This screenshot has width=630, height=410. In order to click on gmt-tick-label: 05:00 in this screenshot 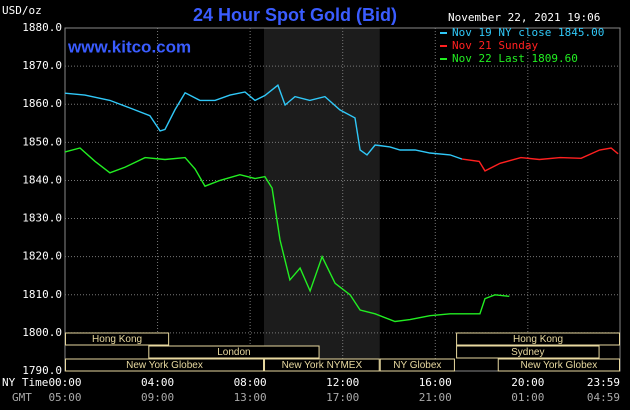, I will do `click(64, 397)`.